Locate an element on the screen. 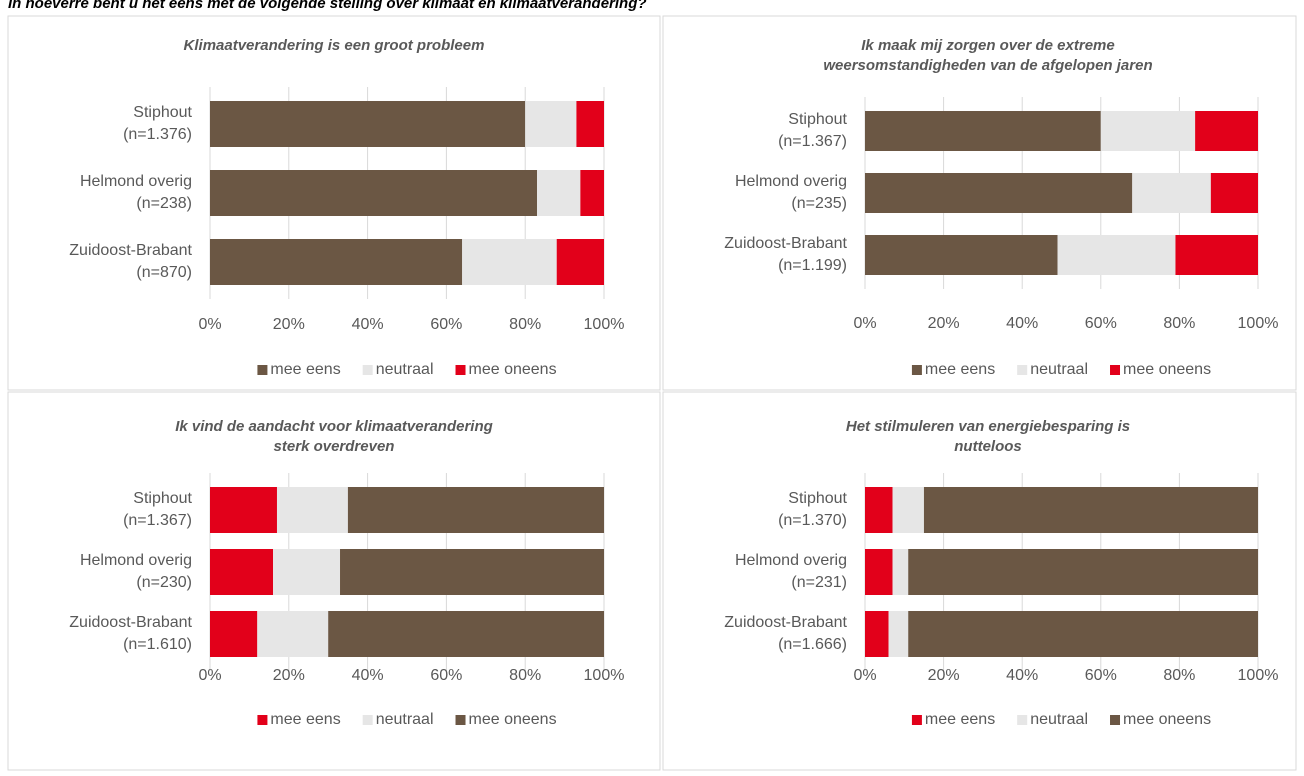 Image resolution: width=1304 pixels, height=776 pixels. y-tick-label: (n=1.199) is located at coordinates (812, 265).